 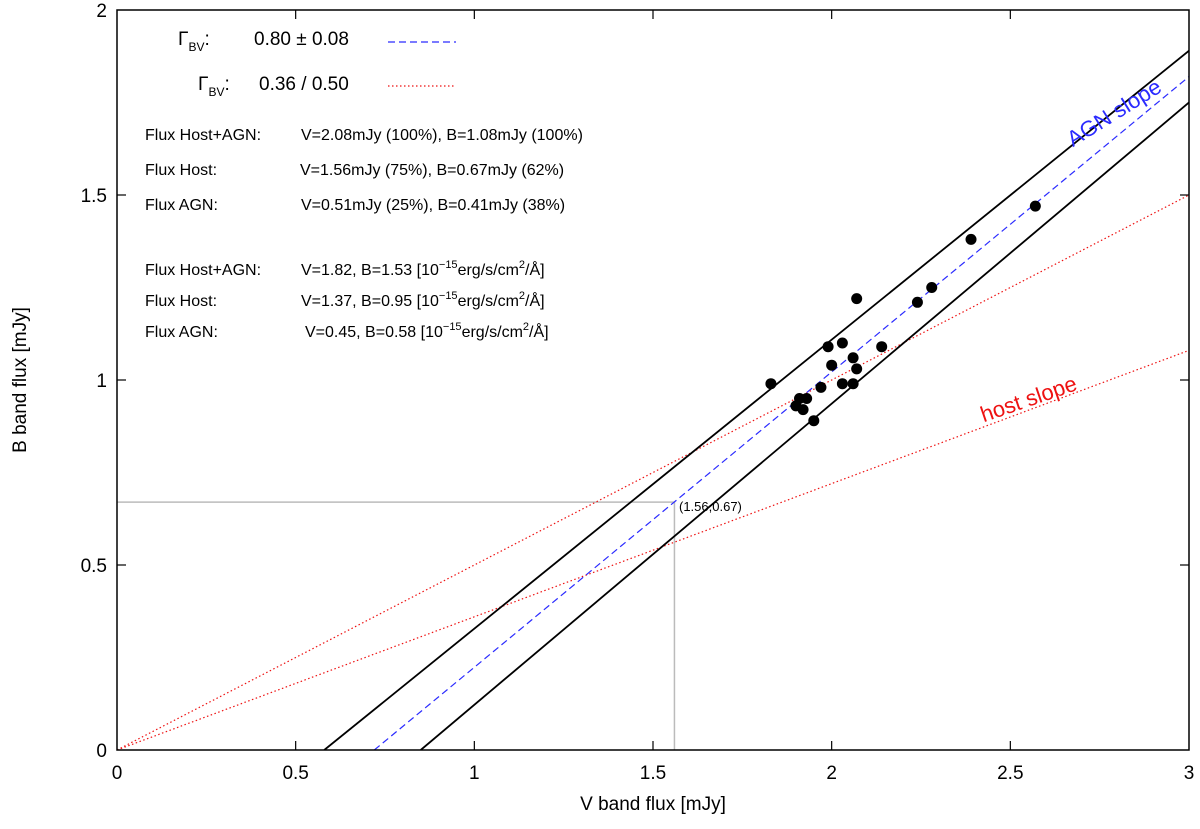 I want to click on x-tick-label: 0, so click(x=117, y=773).